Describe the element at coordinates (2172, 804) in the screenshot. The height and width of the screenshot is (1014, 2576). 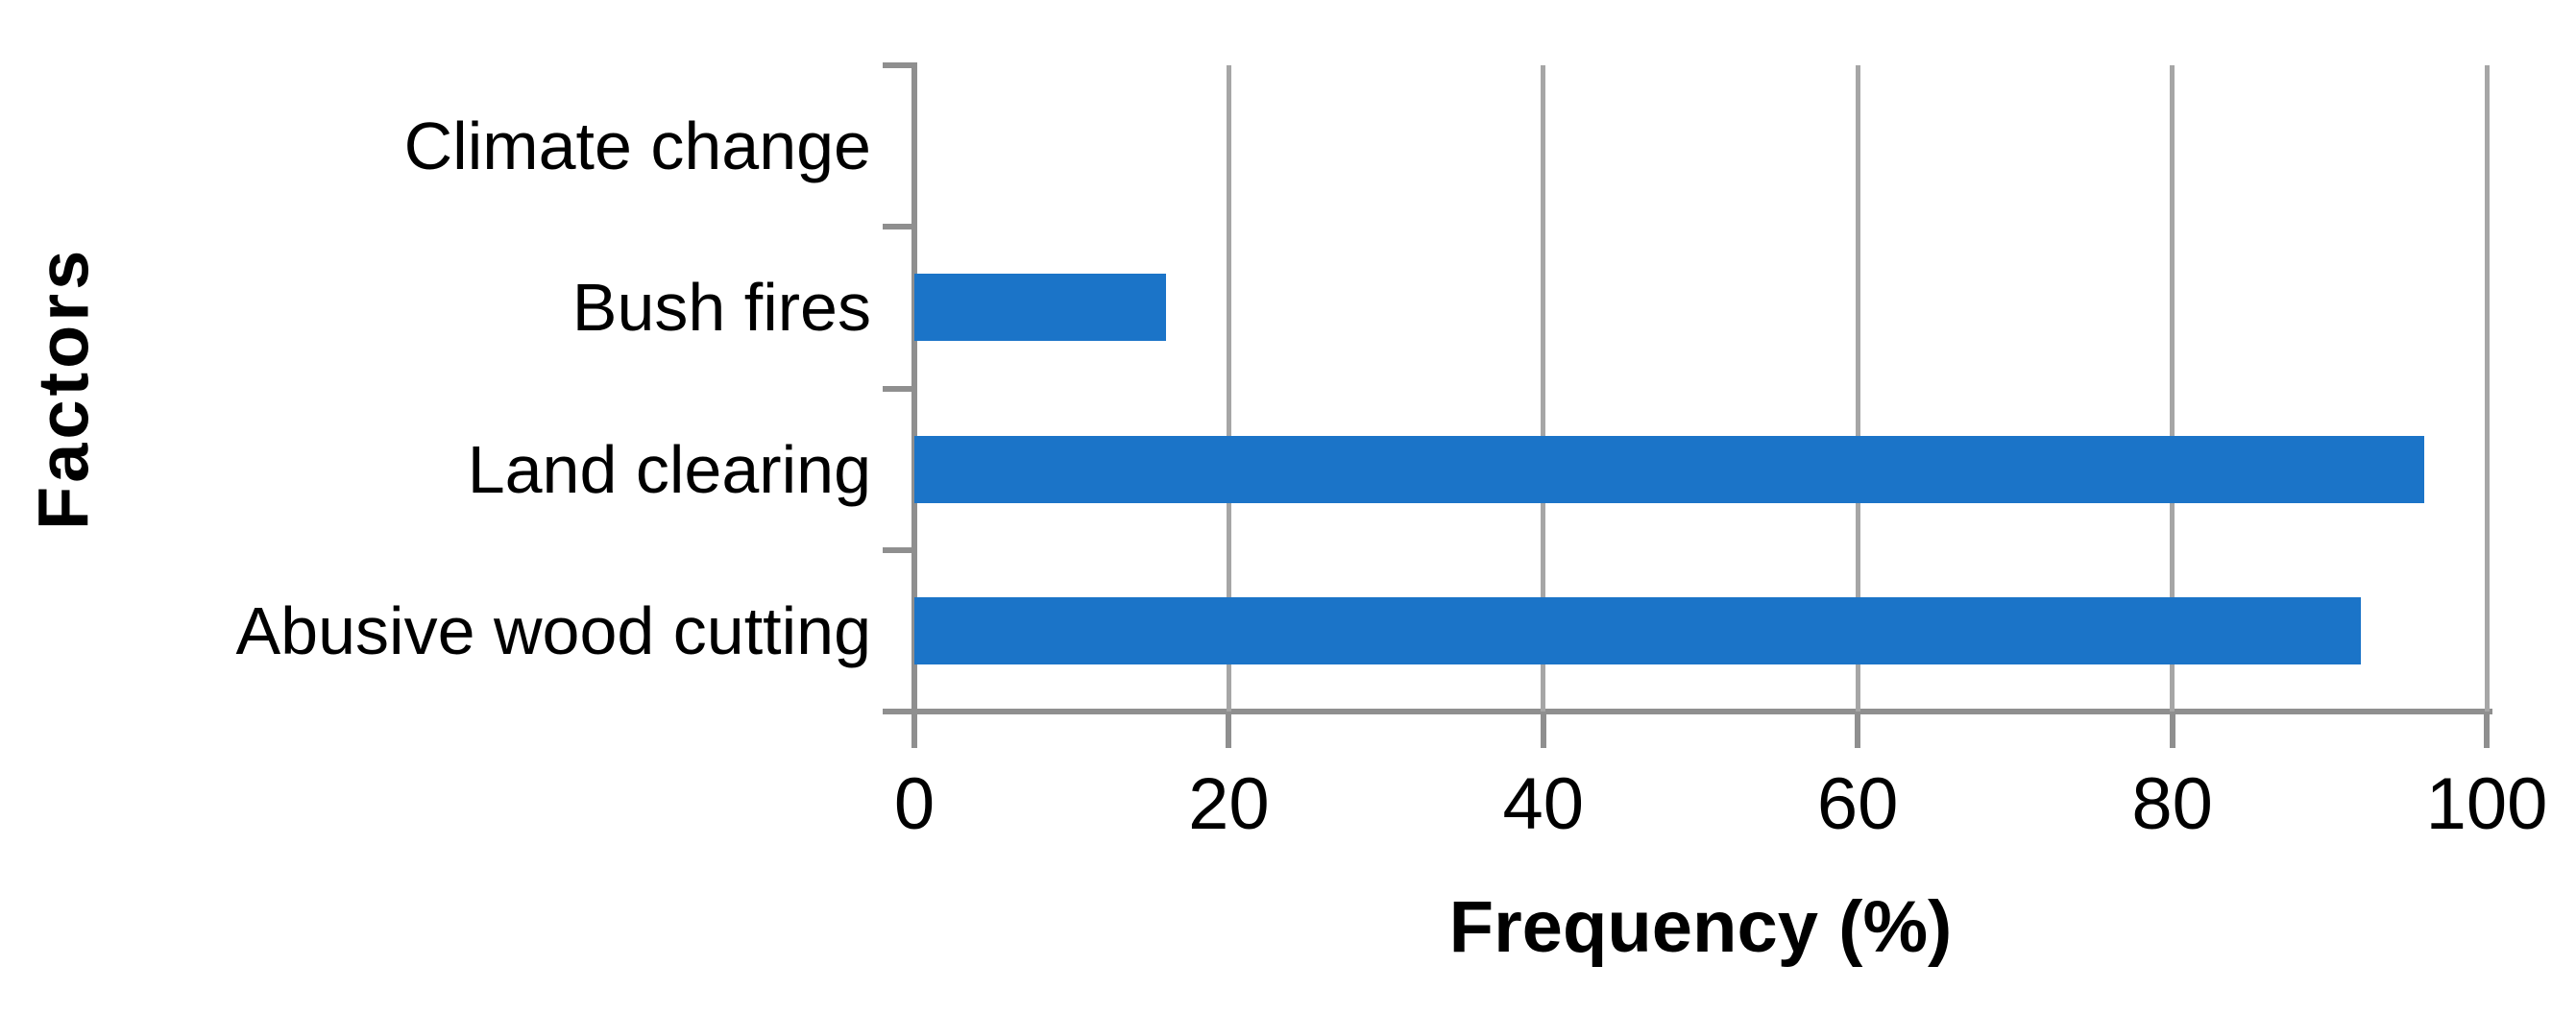
I see `x-tick-label: 80` at that location.